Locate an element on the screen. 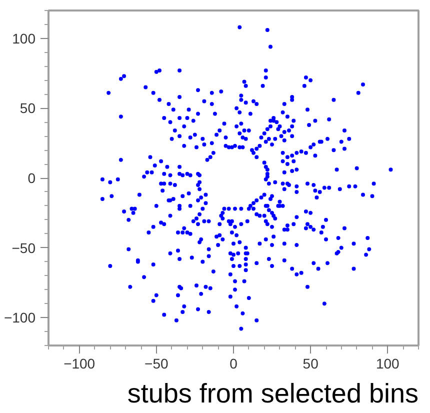 This screenshot has width=430, height=413. x-tick-label: 50 is located at coordinates (310, 364).